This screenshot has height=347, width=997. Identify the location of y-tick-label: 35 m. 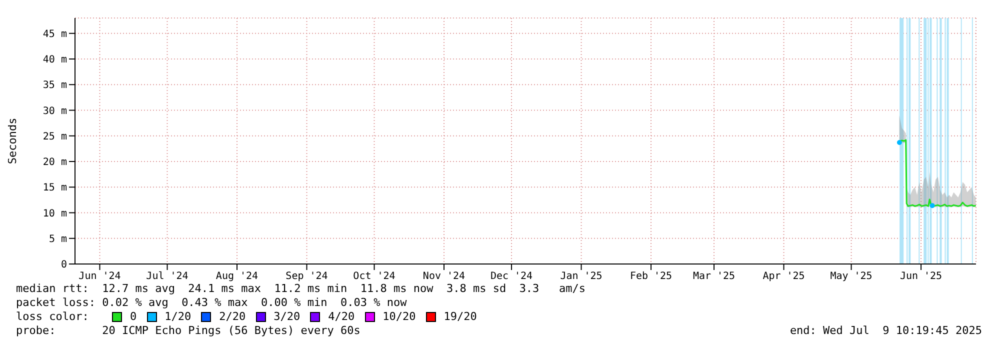
(54, 86).